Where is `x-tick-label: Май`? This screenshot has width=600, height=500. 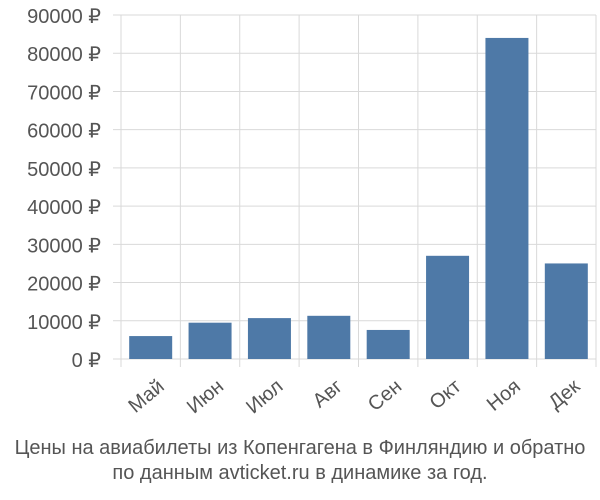 x-tick-label: Май is located at coordinates (146, 396).